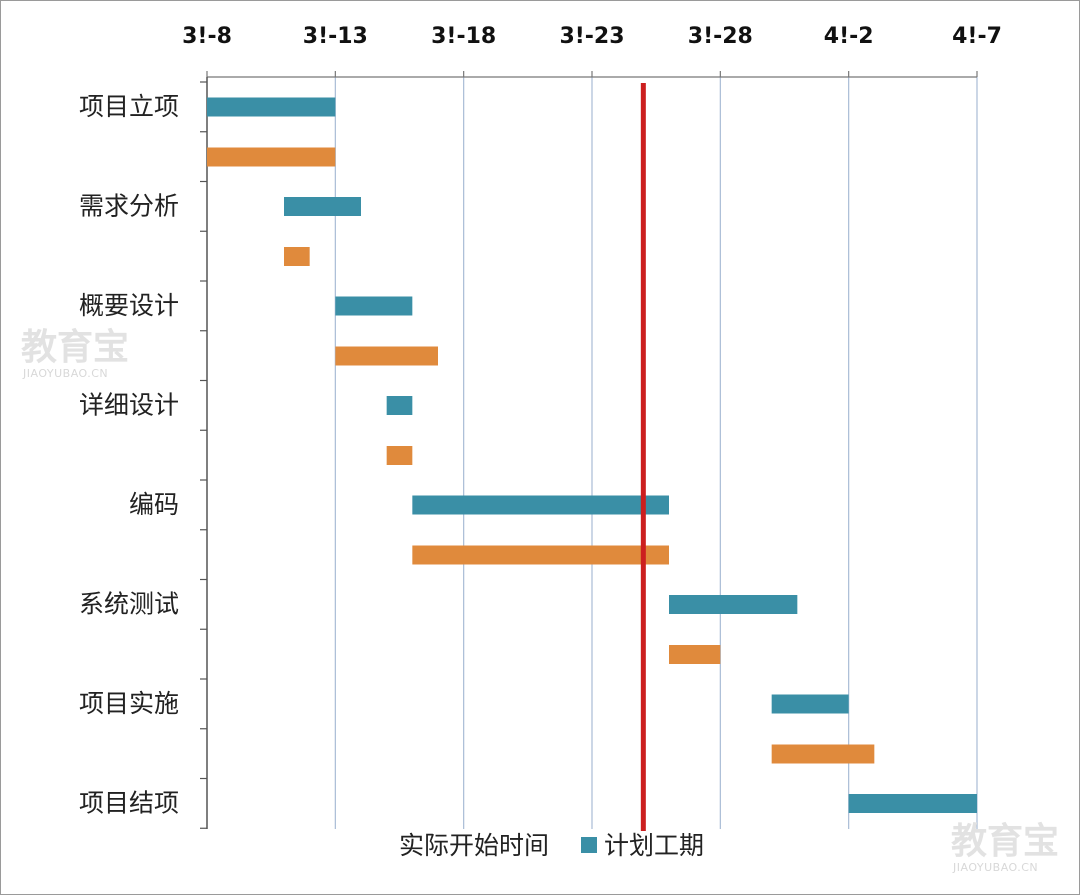 This screenshot has height=896, width=1080. Describe the element at coordinates (129, 405) in the screenshot. I see `category-label: 详细设计` at that location.